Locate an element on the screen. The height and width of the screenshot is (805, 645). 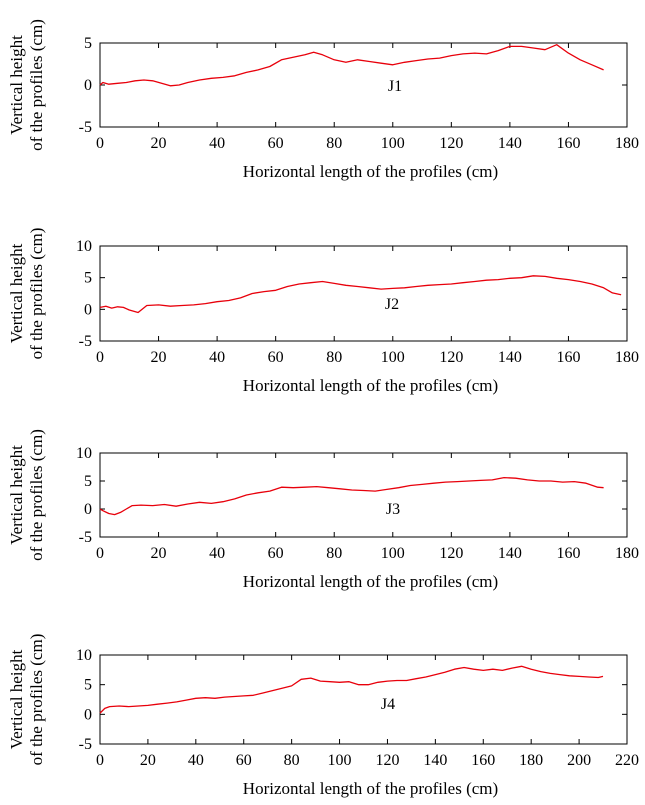
series-line-J4 is located at coordinates (351, 689).